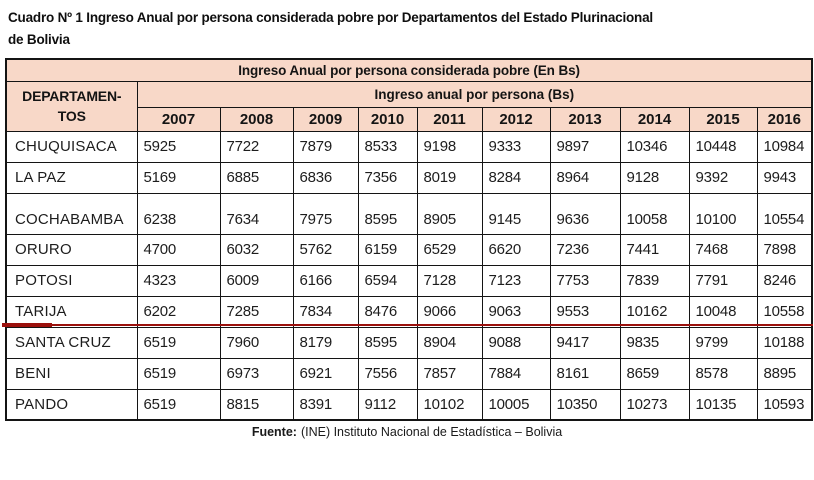 Image resolution: width=814 pixels, height=480 pixels. I want to click on value-cell: 7722, so click(256, 146).